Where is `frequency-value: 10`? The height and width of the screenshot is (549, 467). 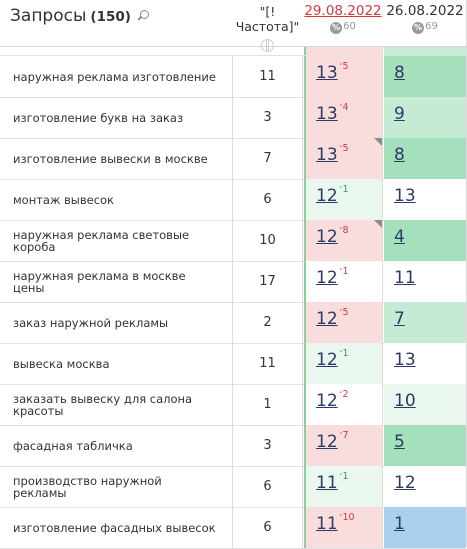 frequency-value: 10 is located at coordinates (267, 240).